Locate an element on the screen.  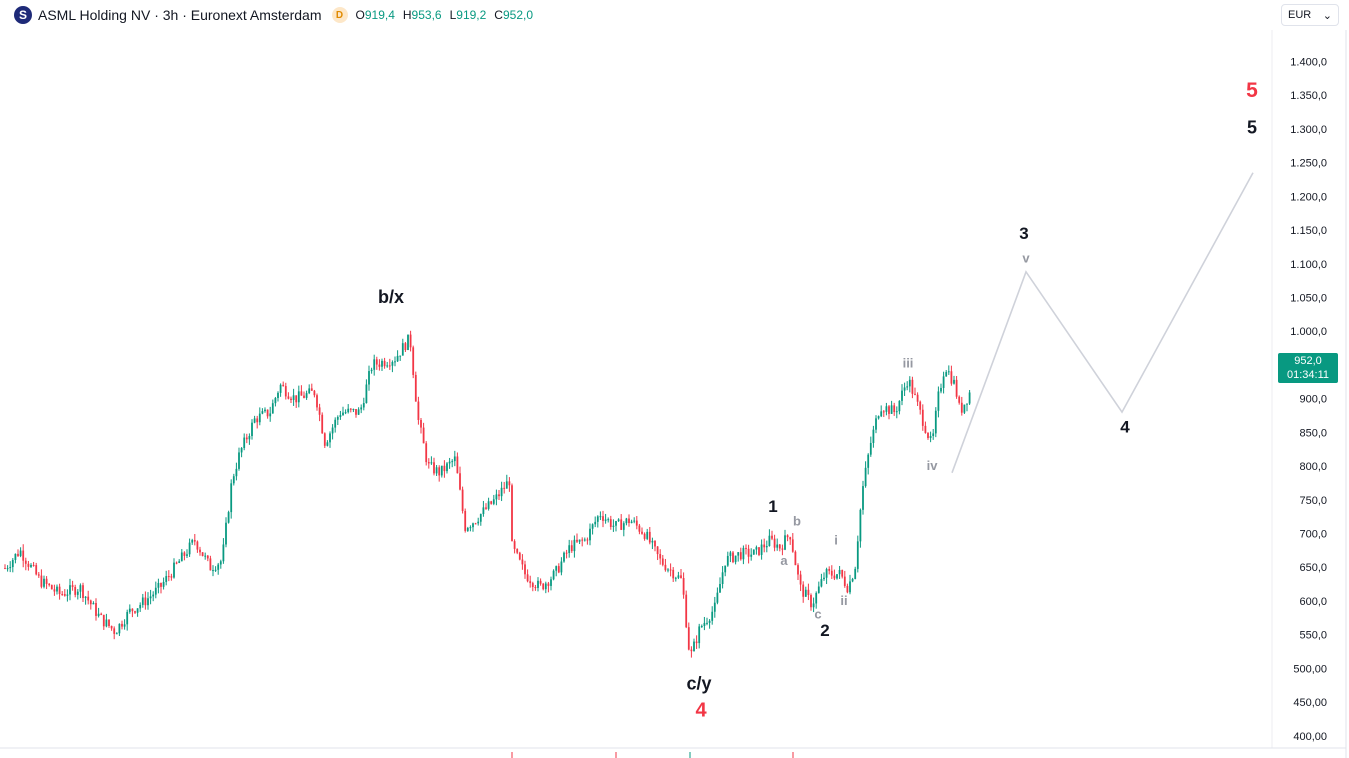
currency-select: EUR ⌄ is located at coordinates (1310, 15).